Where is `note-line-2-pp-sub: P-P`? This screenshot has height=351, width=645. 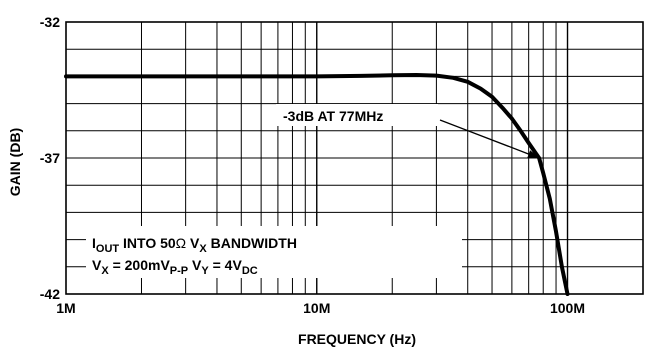
note-line-2-pp-sub: P-P is located at coordinates (179, 271).